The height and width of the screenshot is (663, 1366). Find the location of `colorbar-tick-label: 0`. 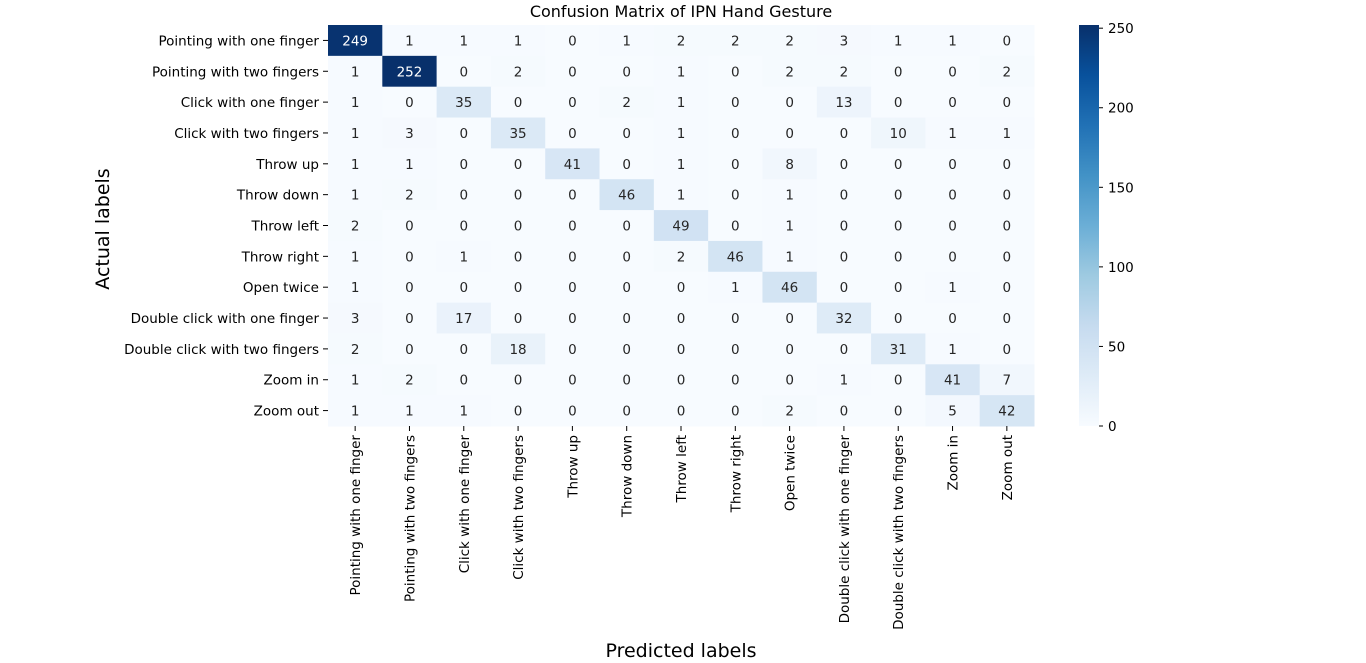

colorbar-tick-label: 0 is located at coordinates (1112, 427).